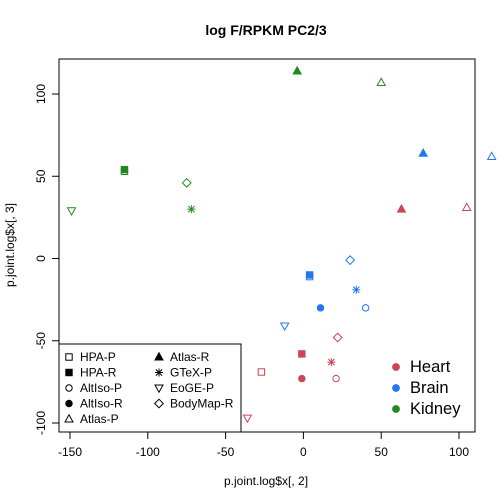 The height and width of the screenshot is (504, 504). What do you see at coordinates (303, 452) in the screenshot?
I see `x-tick-label: 0` at bounding box center [303, 452].